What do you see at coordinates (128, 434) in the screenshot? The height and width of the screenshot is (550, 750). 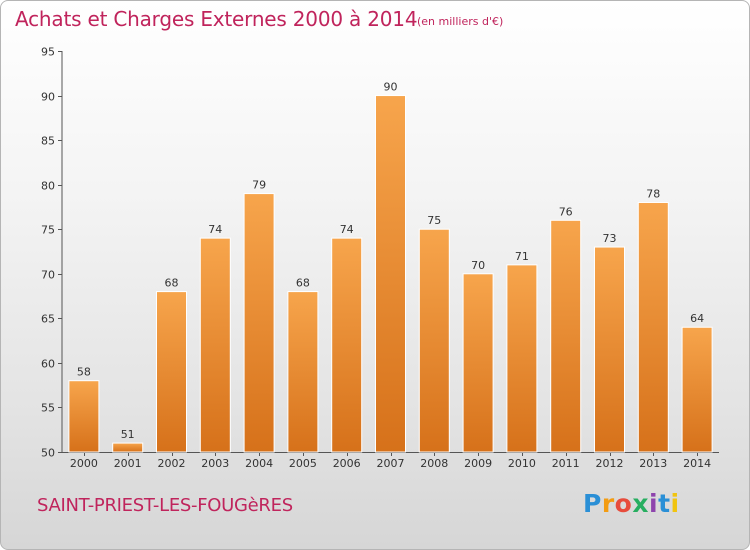 I see `data-label-2001: 51` at bounding box center [128, 434].